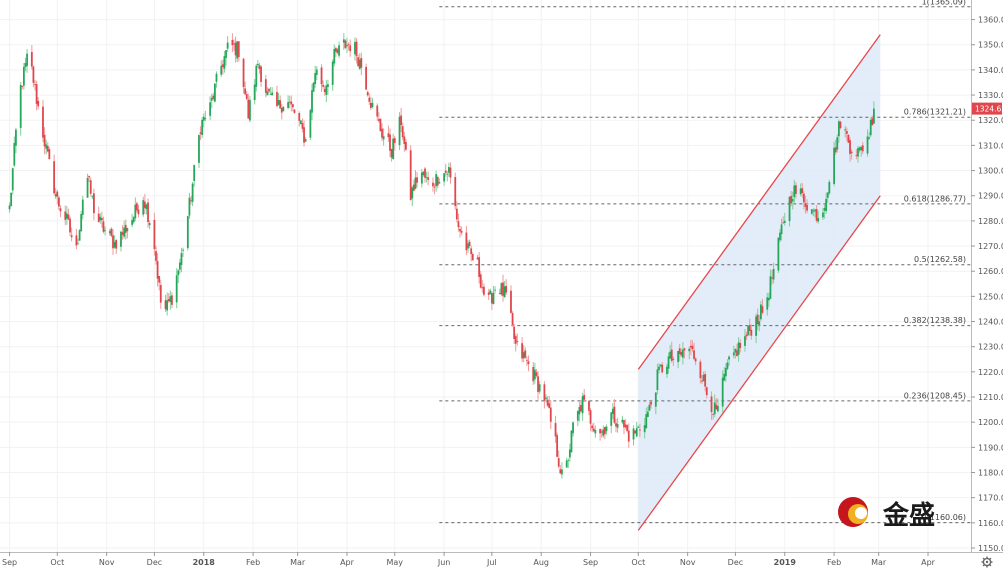 This screenshot has width=1003, height=569. I want to click on y-tick-label: 1300.00, so click(990, 171).